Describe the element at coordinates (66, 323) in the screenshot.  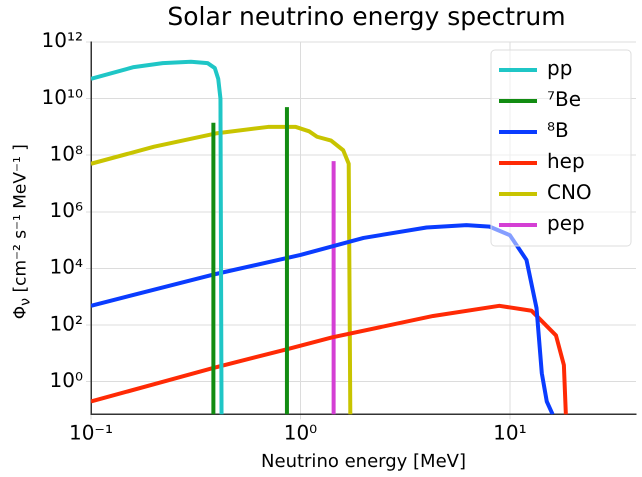
I see `y-tick-label: 10²` at that location.